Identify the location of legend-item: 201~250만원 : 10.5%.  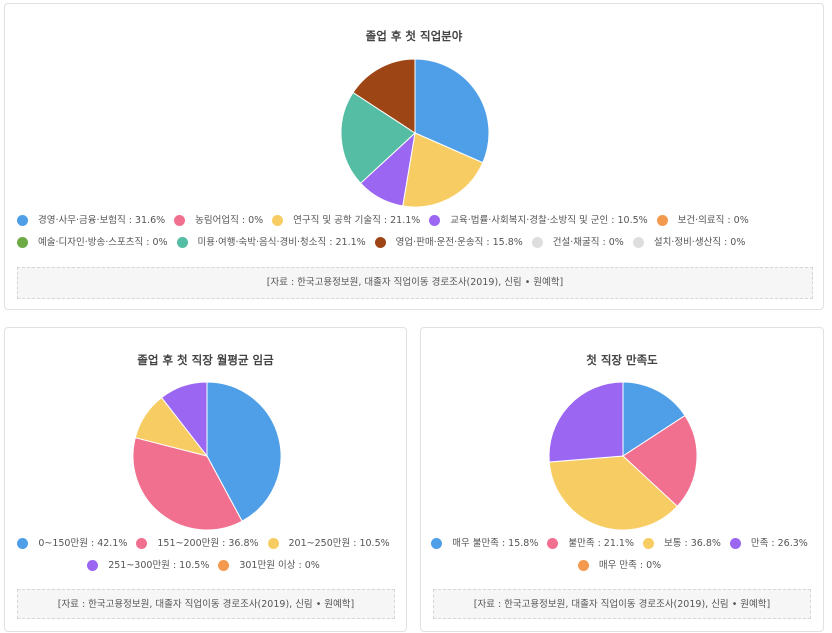
(328, 543).